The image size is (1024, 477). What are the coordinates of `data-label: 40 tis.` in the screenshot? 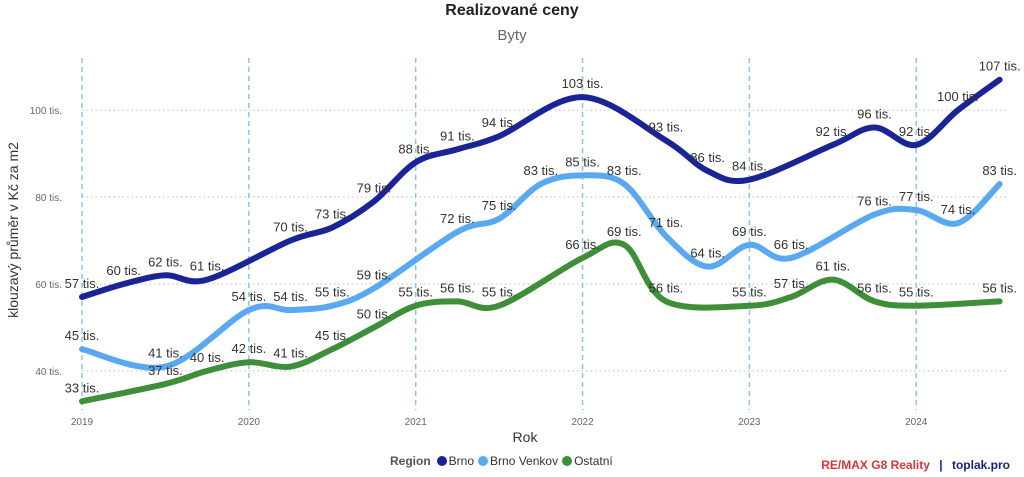 It's located at (207, 357).